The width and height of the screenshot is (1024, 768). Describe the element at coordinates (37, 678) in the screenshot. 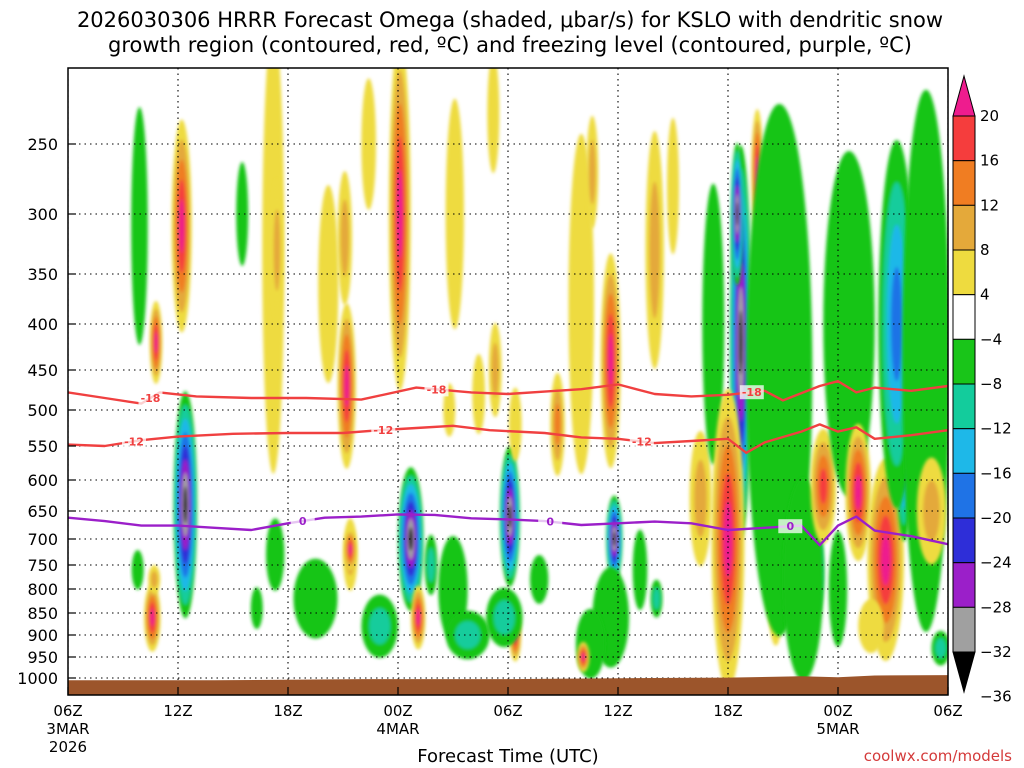

I see `y-tick-label: 1000` at that location.